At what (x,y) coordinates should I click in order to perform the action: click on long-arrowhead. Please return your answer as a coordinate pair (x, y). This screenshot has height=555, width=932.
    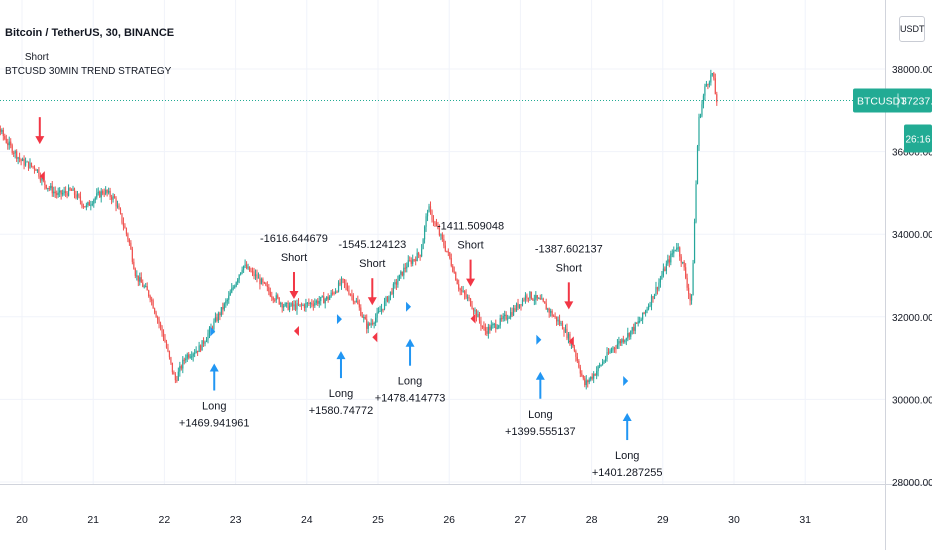
    Looking at the image, I should click on (341, 355).